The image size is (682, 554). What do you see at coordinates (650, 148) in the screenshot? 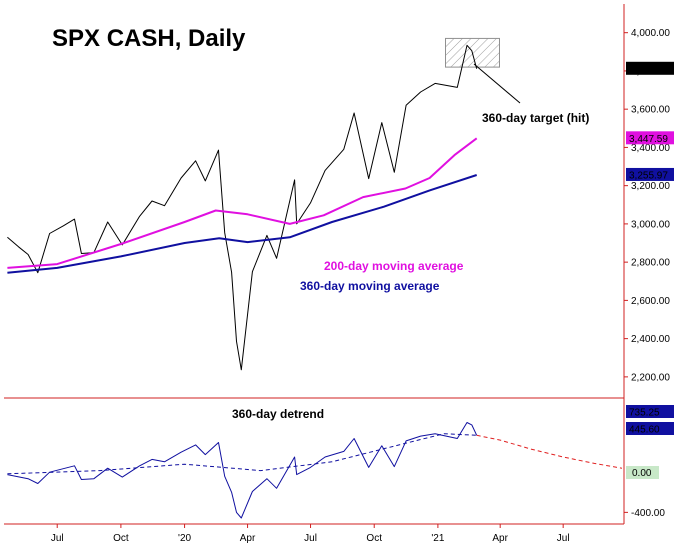
I see `price-tick-label-3: 3,400.00` at bounding box center [650, 148].